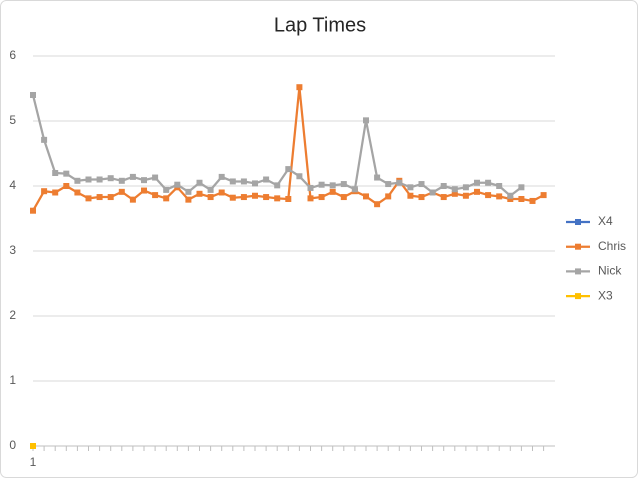 This screenshot has width=640, height=480. Describe the element at coordinates (12, 380) in the screenshot. I see `y-tick-label: 1` at that location.